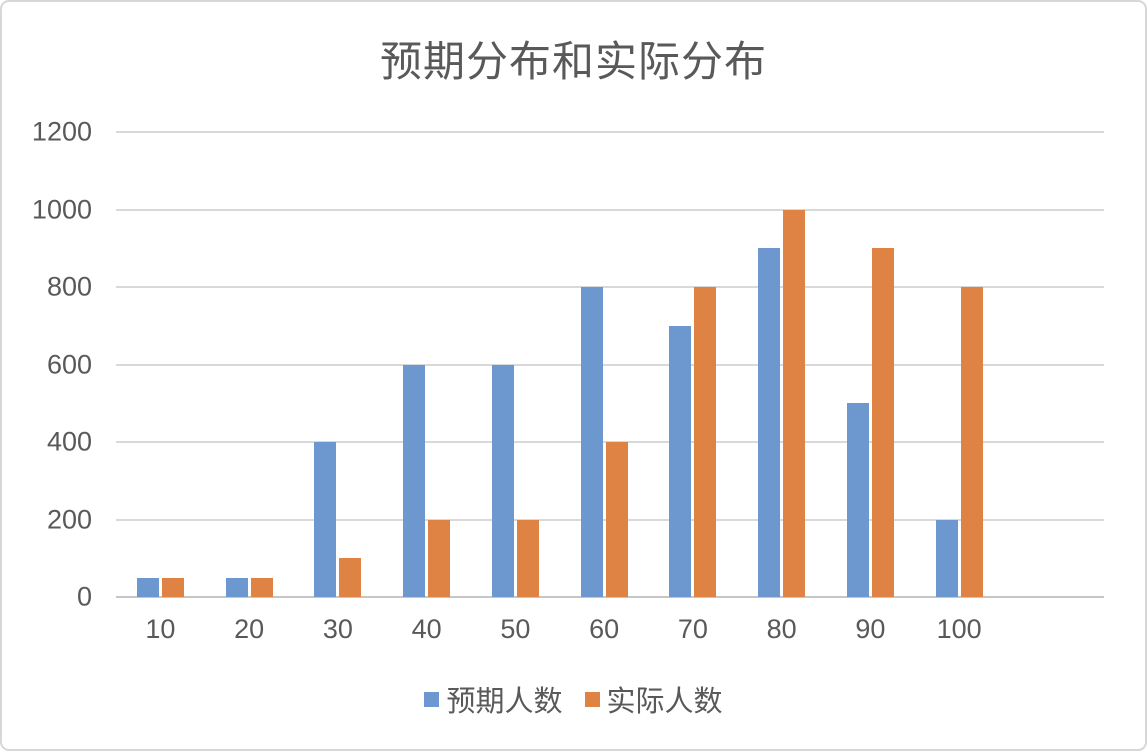  What do you see at coordinates (147, 587) in the screenshot?
I see `bar-预期人数-10` at bounding box center [147, 587].